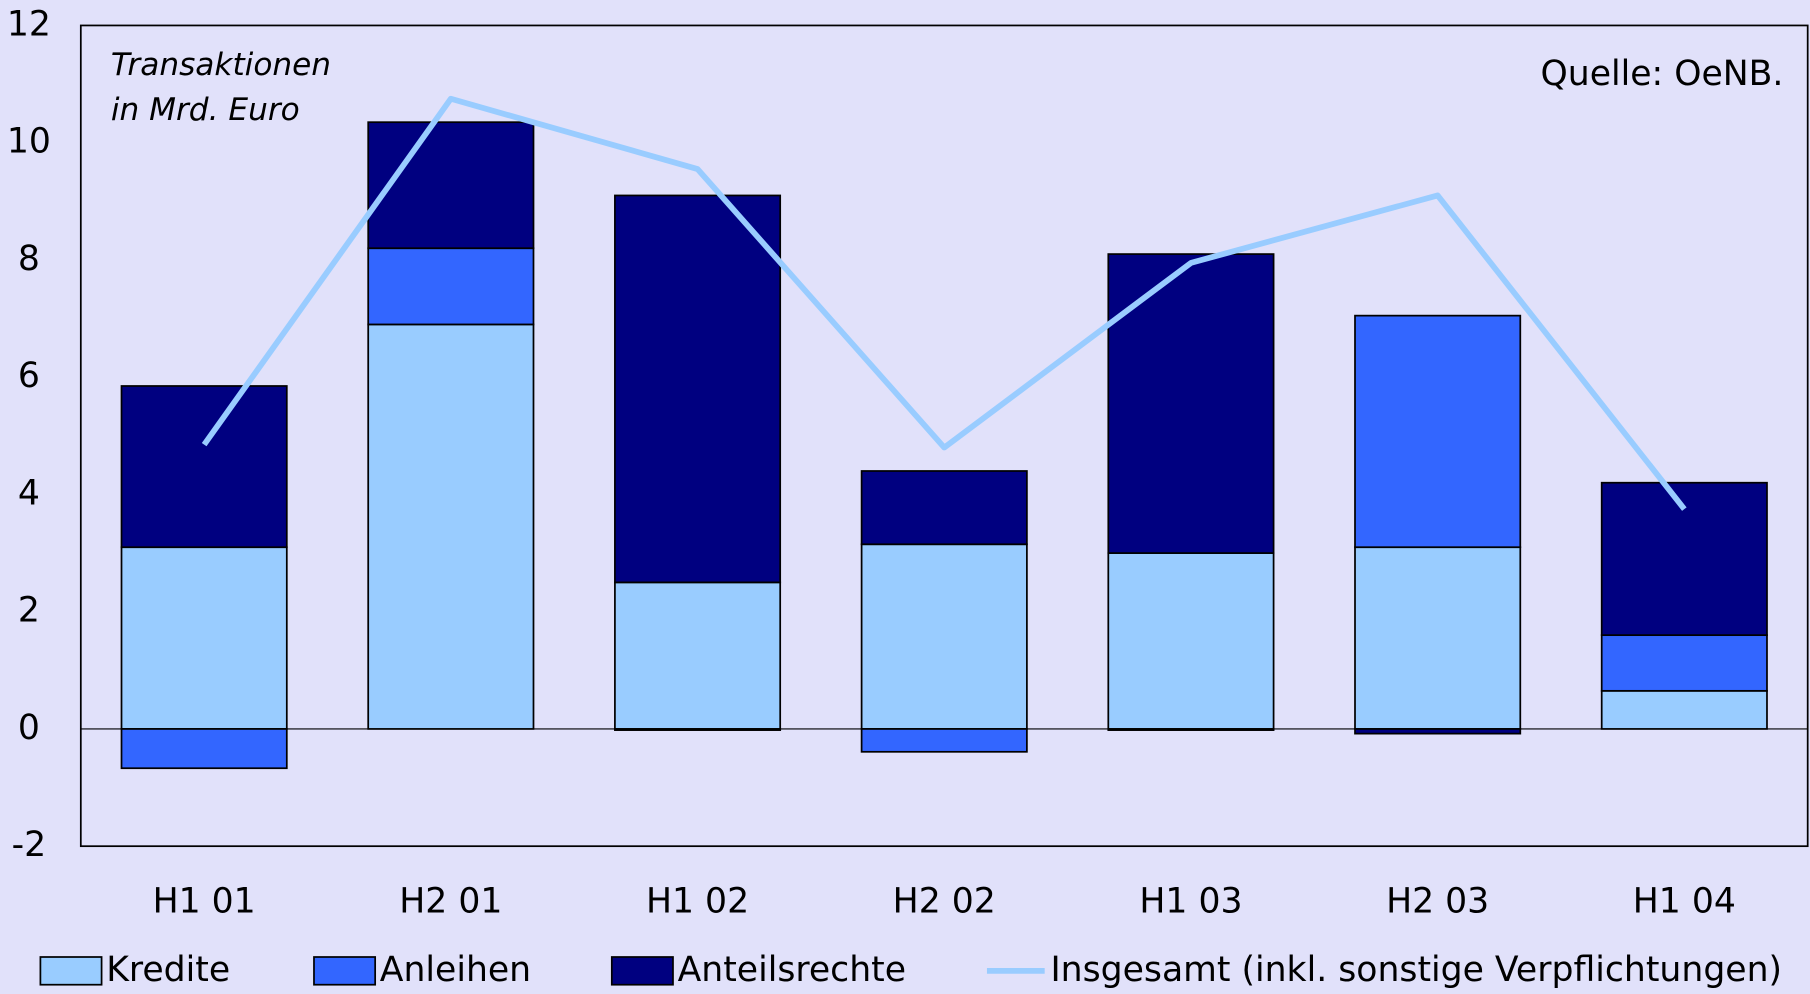 This screenshot has height=994, width=1810. Describe the element at coordinates (29, 611) in the screenshot. I see `y-tick-label: 2` at that location.